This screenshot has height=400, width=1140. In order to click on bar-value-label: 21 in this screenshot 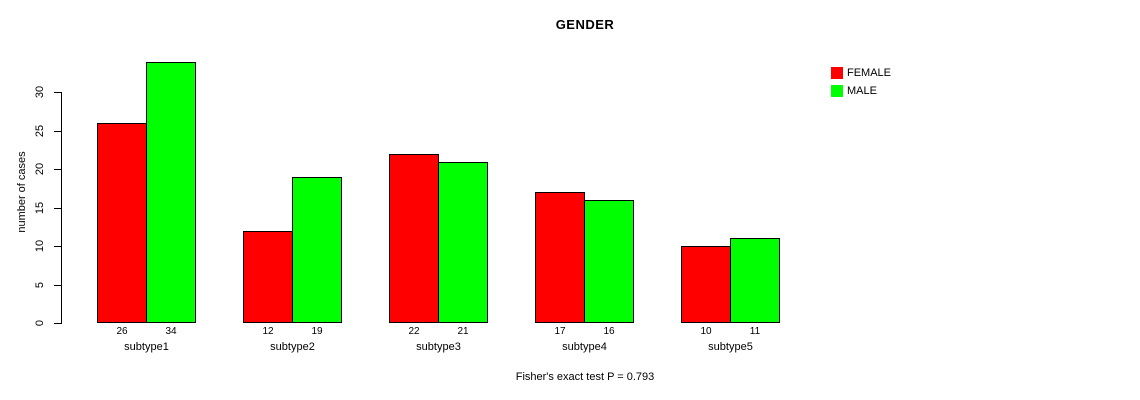, I will do `click(463, 331)`.